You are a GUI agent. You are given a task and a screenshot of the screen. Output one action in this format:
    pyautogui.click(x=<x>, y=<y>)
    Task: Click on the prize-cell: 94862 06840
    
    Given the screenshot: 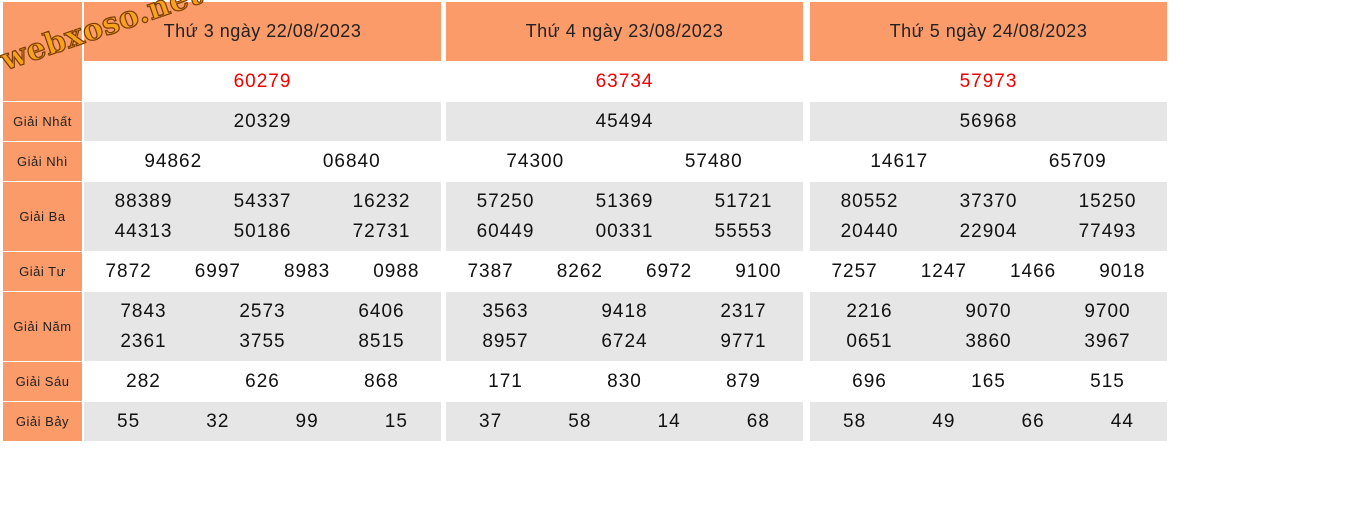 What is the action you would take?
    pyautogui.click(x=262, y=161)
    